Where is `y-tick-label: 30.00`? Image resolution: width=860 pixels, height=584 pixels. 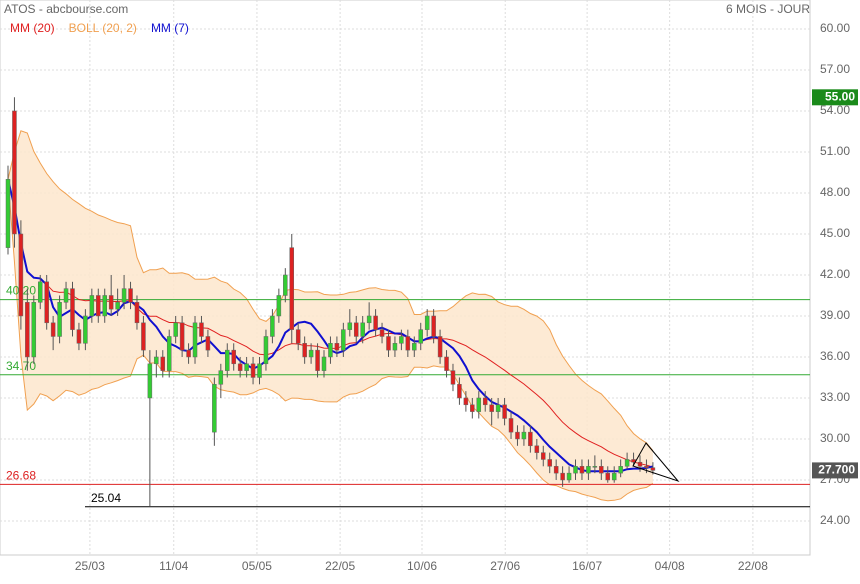
y-tick-label: 30.00 is located at coordinates (835, 438).